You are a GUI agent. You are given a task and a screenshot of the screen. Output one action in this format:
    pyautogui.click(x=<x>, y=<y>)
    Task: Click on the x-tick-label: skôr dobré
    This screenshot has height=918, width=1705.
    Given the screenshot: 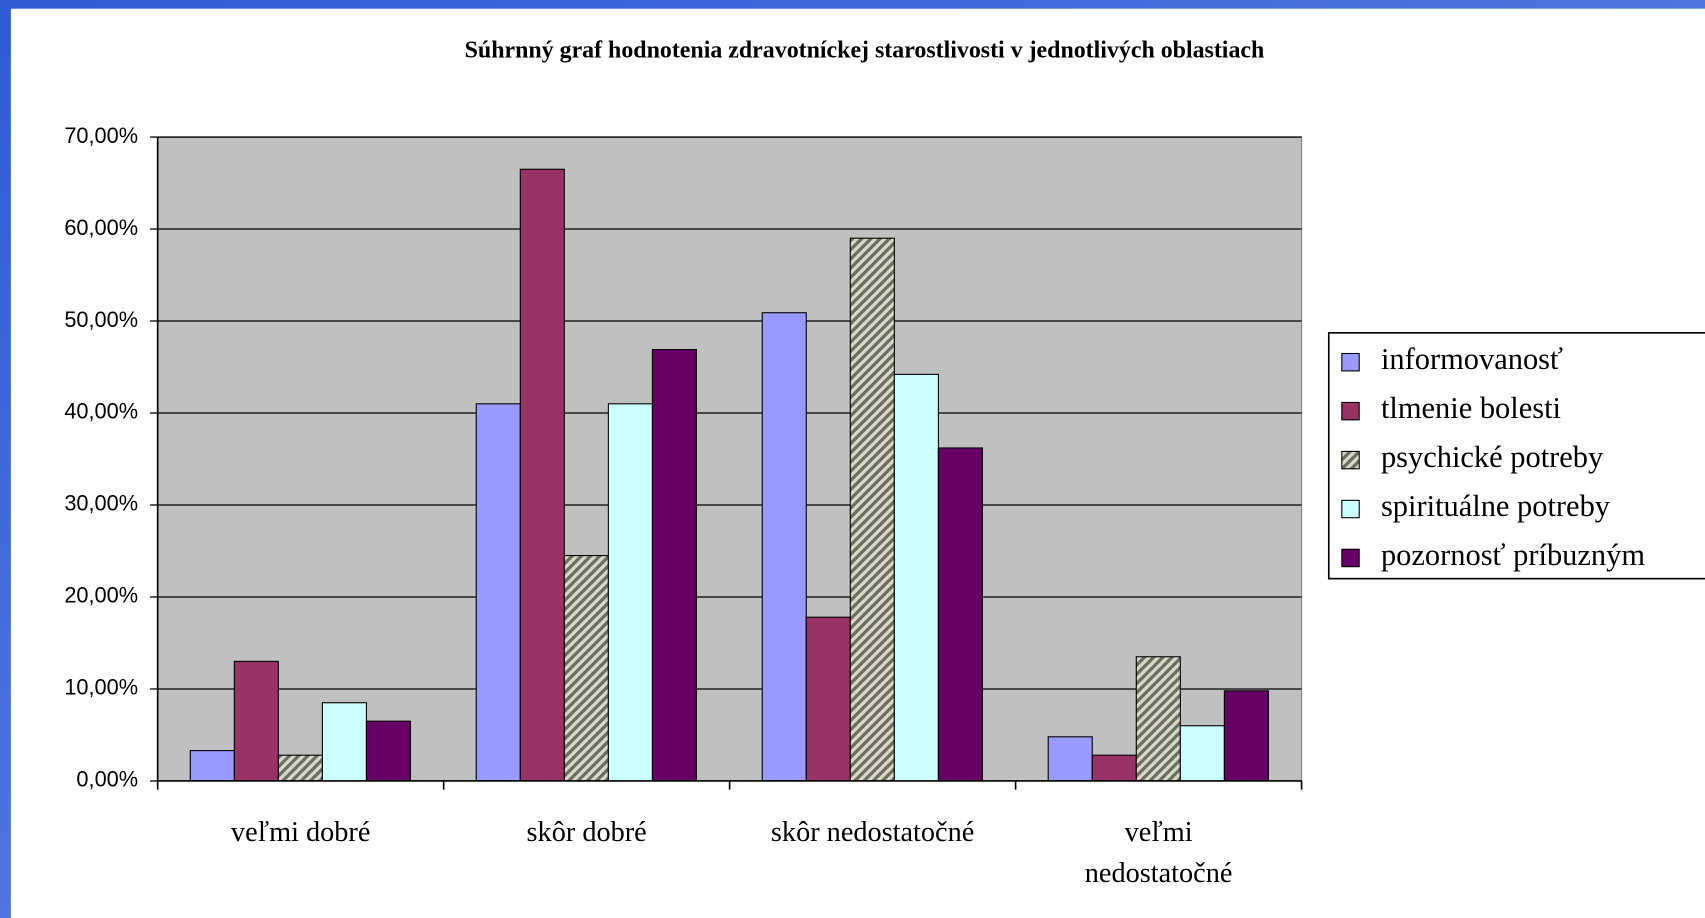 What is the action you would take?
    pyautogui.click(x=586, y=831)
    